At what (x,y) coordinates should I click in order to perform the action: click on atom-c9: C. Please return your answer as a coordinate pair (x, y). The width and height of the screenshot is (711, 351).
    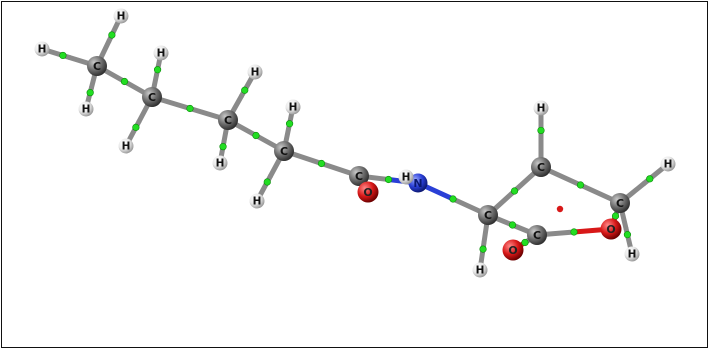
    Looking at the image, I should click on (620, 203).